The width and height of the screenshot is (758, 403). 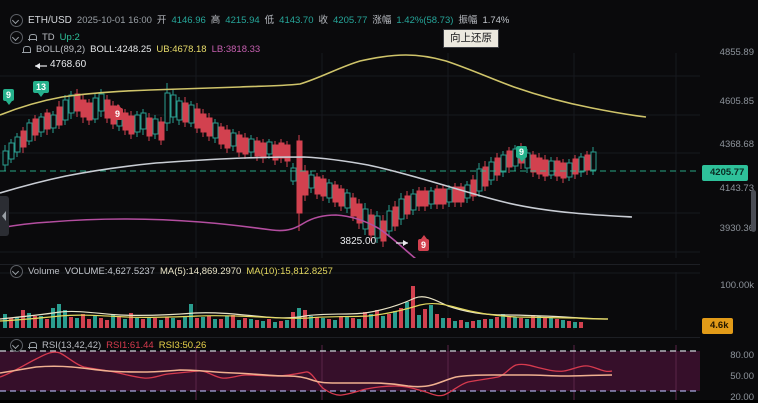 What do you see at coordinates (468, 20) in the screenshot?
I see `amplitude-label: 振幅` at bounding box center [468, 20].